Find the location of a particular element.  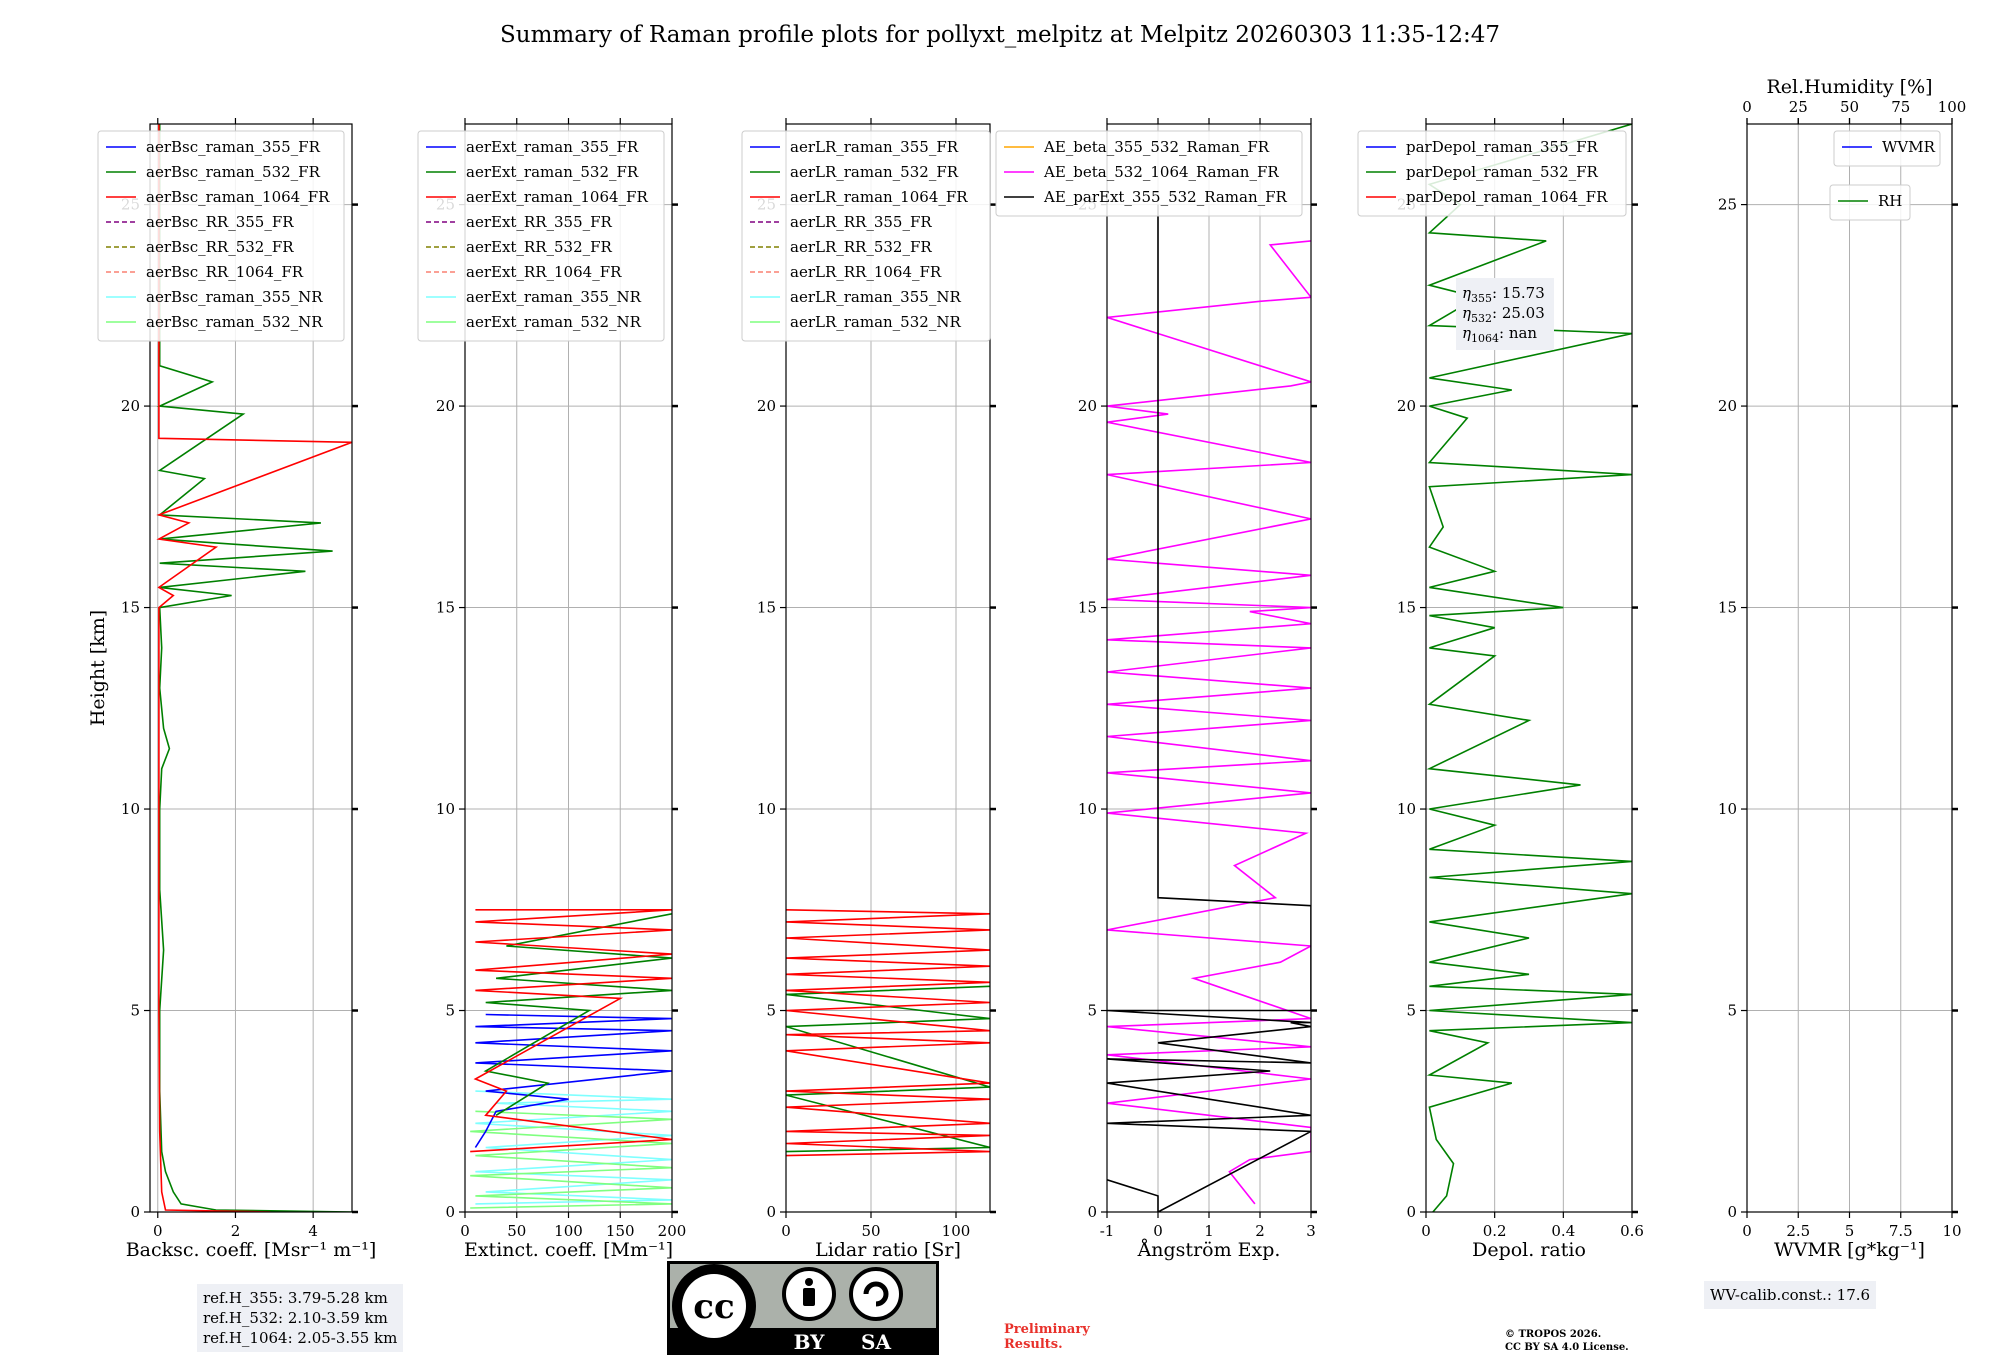

series-line-parDepol_raman_532_FR is located at coordinates (1529, 668).